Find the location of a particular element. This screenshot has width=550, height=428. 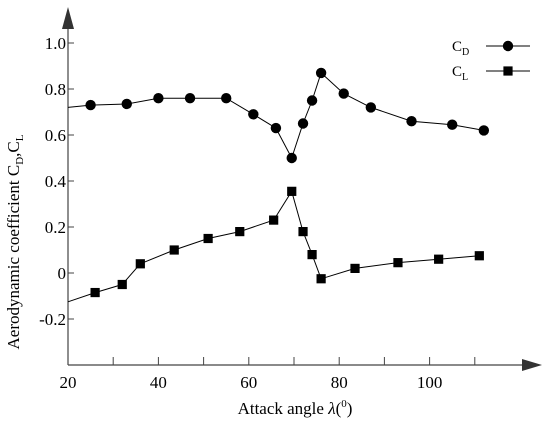

y-axis-title: Aerodynamic coefficient CD,CL is located at coordinates (15, 241).